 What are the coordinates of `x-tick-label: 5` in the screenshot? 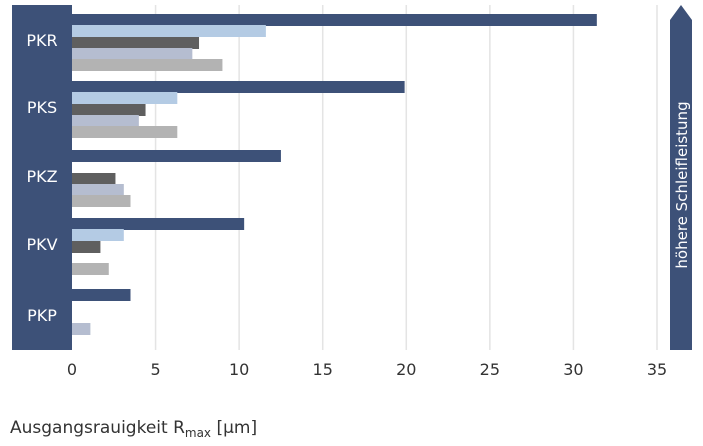 It's located at (155, 369).